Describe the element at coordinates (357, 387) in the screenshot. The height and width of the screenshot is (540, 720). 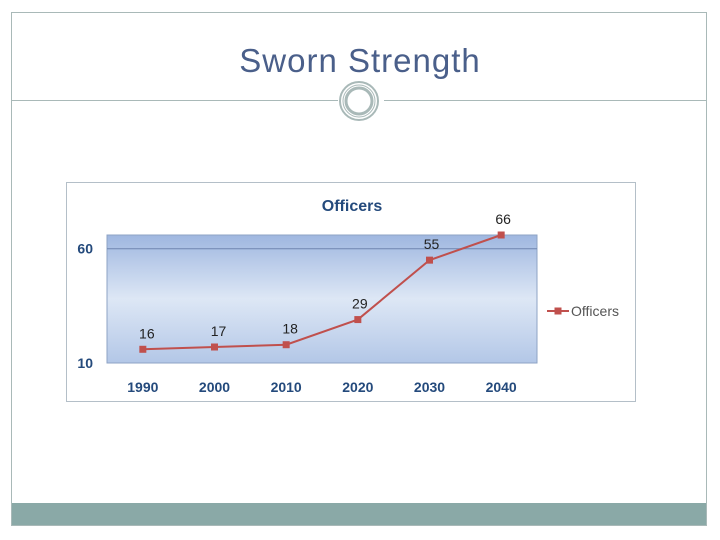
I see `x-tick-label: 2020` at that location.